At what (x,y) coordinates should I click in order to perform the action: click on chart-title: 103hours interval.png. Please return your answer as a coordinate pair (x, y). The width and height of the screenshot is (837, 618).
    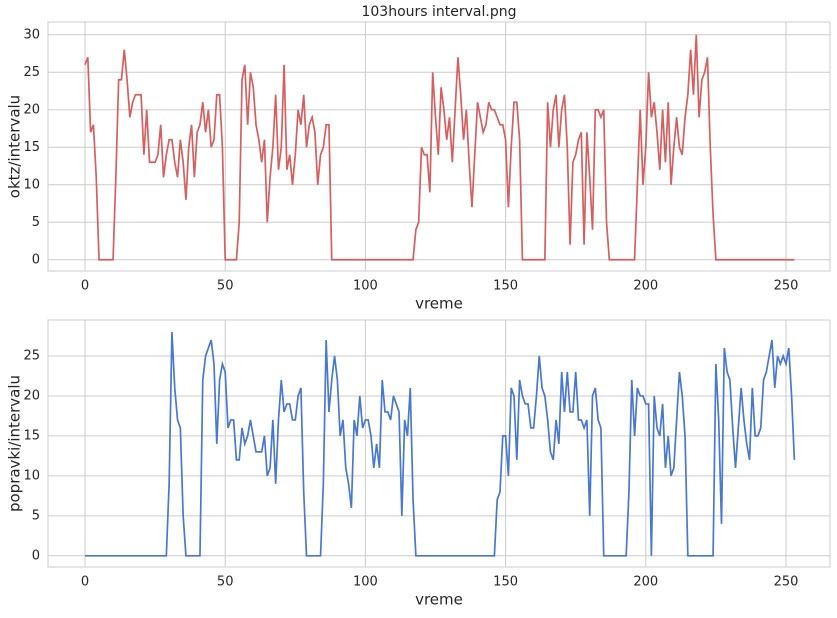
    Looking at the image, I should click on (438, 12).